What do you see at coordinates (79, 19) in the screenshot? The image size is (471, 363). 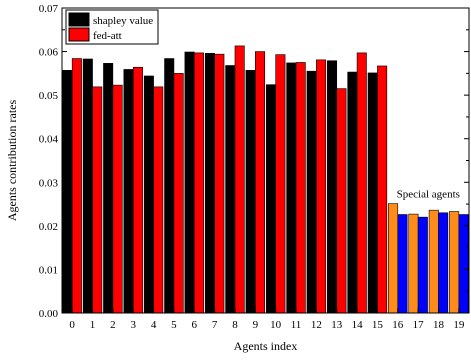 I see `legend-swatch-shapley` at bounding box center [79, 19].